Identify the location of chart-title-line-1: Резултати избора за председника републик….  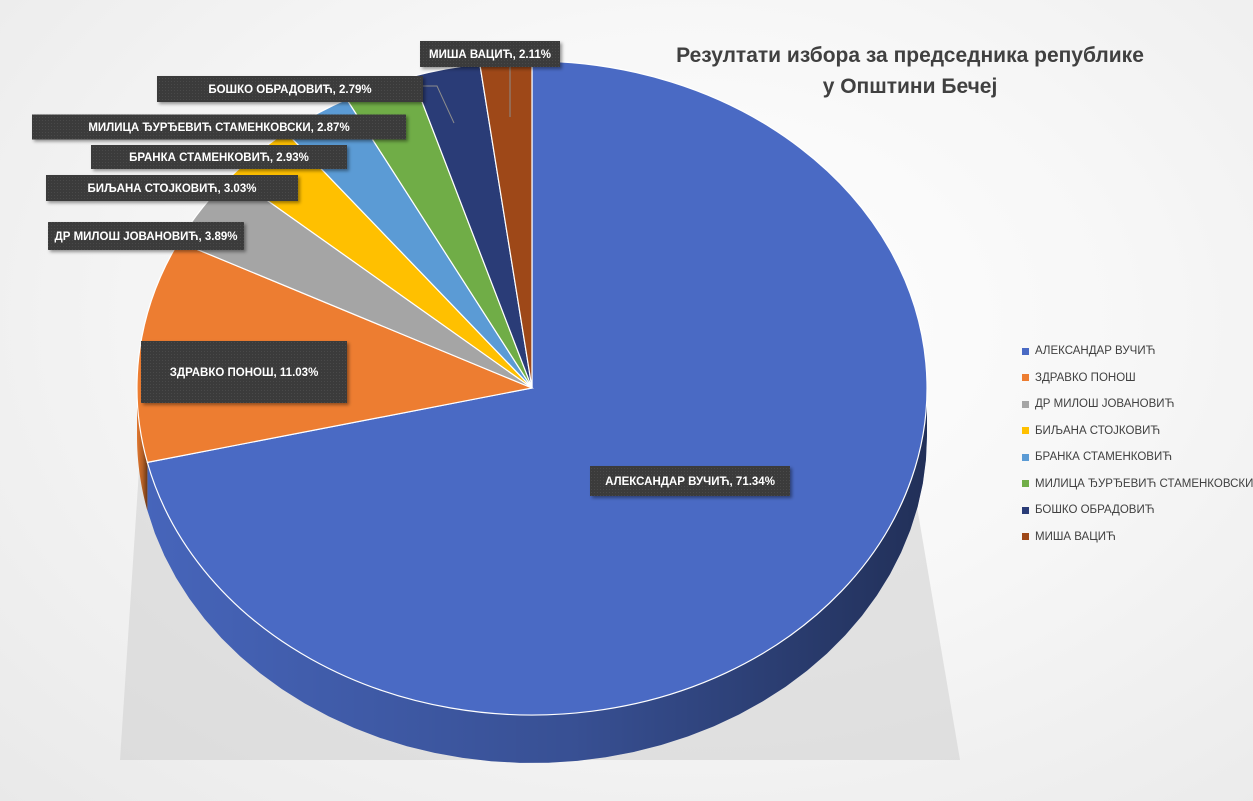
(910, 55).